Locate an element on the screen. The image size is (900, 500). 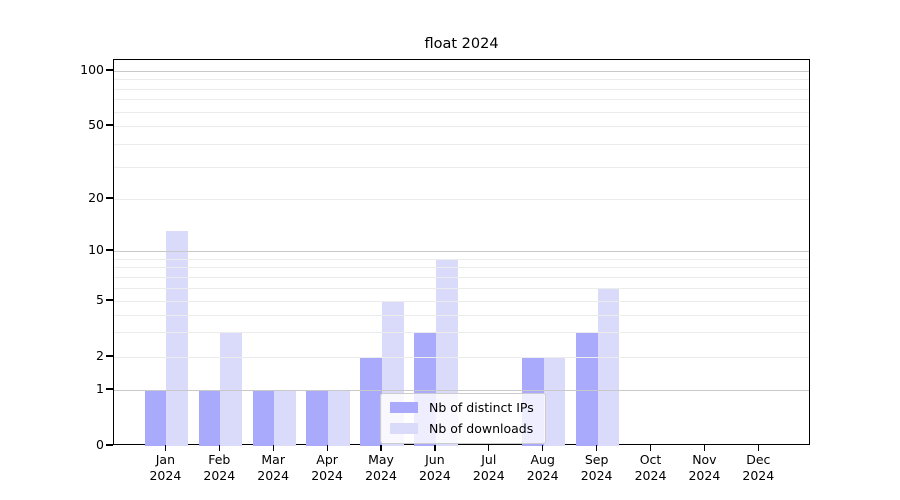
y-tick-label: 5 is located at coordinates (100, 299).